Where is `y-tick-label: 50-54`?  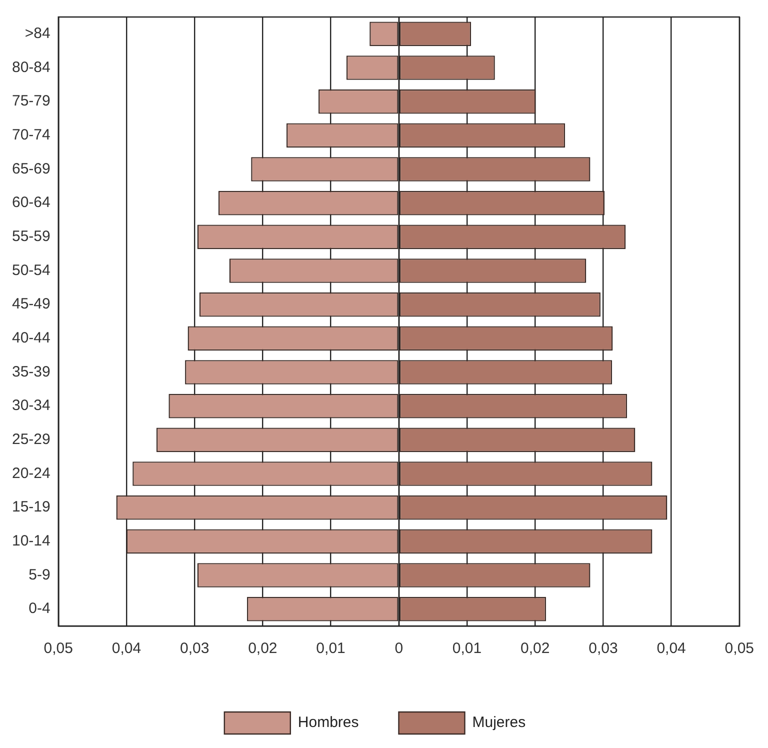
y-tick-label: 50-54 is located at coordinates (31, 270).